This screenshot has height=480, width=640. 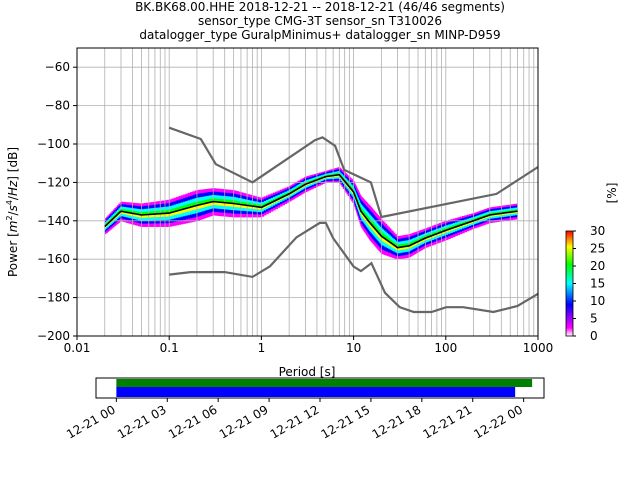 I want to click on colorbar-tick-label: 15, so click(x=597, y=284).